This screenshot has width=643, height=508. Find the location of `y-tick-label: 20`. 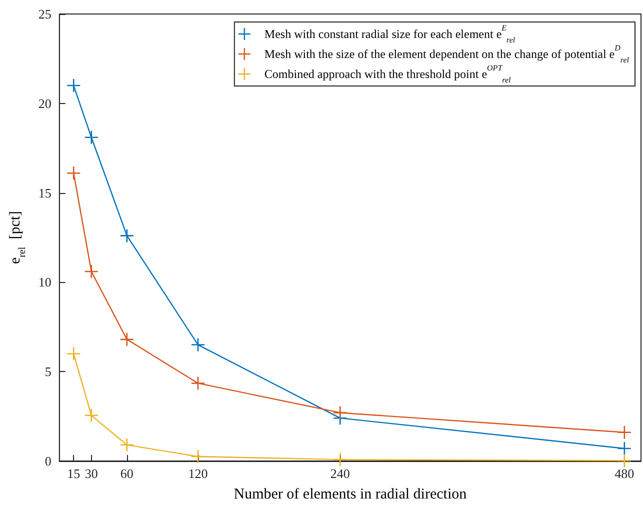

y-tick-label: 20 is located at coordinates (45, 103).